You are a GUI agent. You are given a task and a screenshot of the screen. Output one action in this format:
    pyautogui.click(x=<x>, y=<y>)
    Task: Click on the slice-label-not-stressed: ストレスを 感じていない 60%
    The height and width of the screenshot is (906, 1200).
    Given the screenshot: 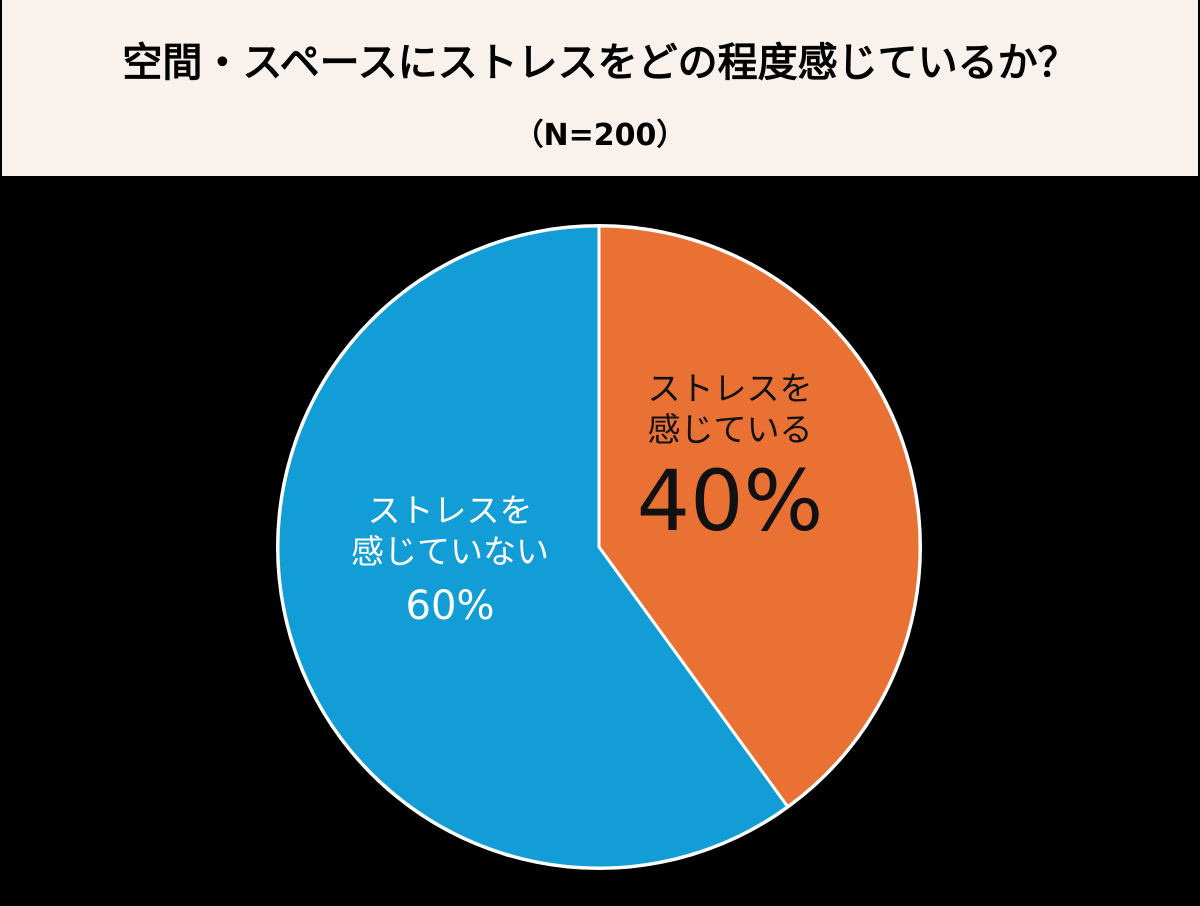 What is the action you would take?
    pyautogui.click(x=450, y=560)
    